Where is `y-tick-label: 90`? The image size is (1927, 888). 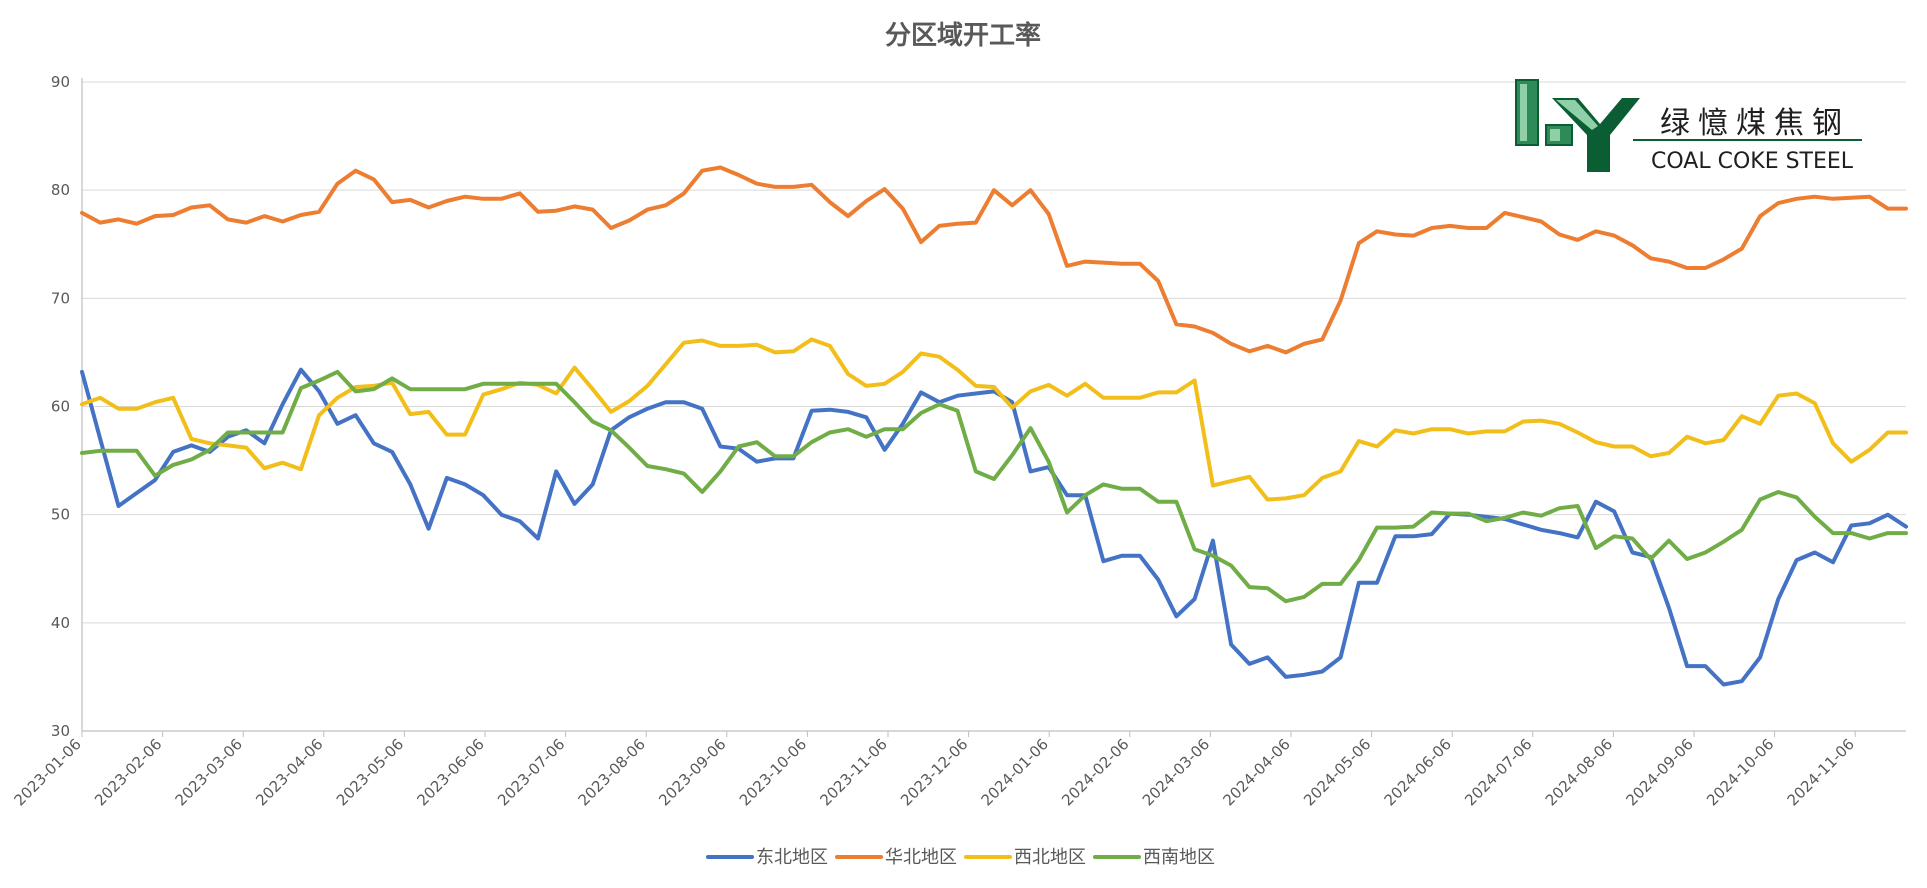
y-tick-label: 90 is located at coordinates (60, 82).